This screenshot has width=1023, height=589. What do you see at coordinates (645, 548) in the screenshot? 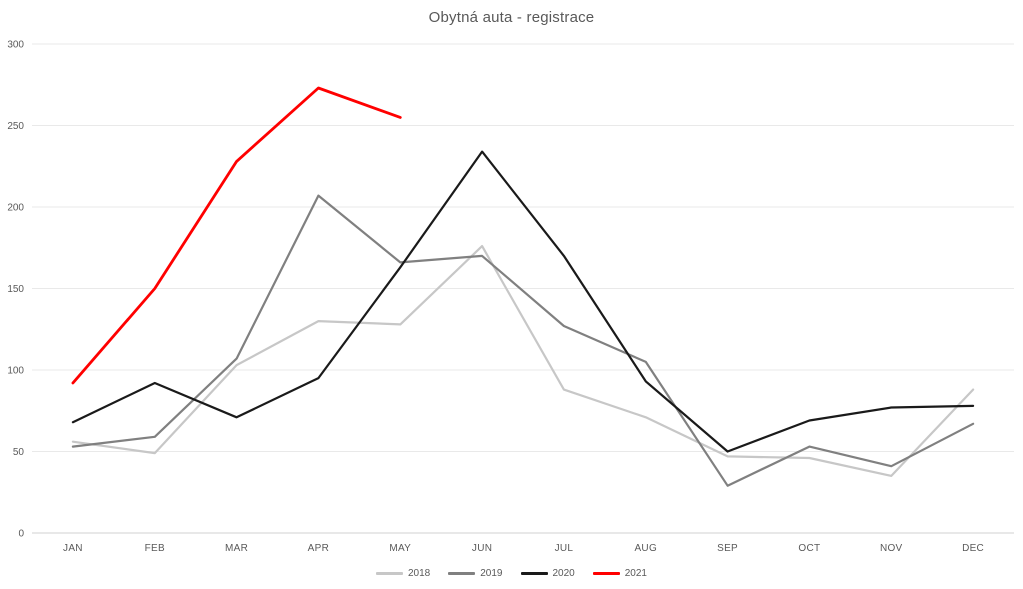
I see `x-axis-month-label: AUG` at bounding box center [645, 548].